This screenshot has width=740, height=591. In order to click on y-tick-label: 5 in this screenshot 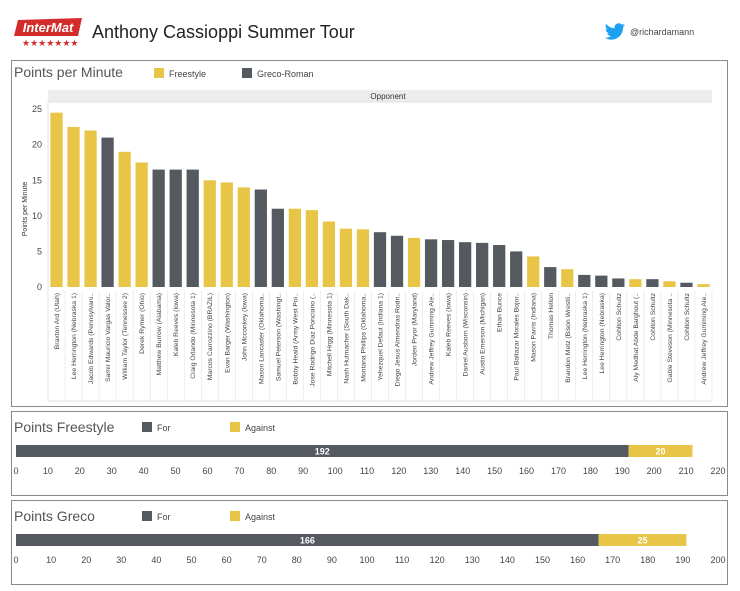, I will do `click(39, 251)`.